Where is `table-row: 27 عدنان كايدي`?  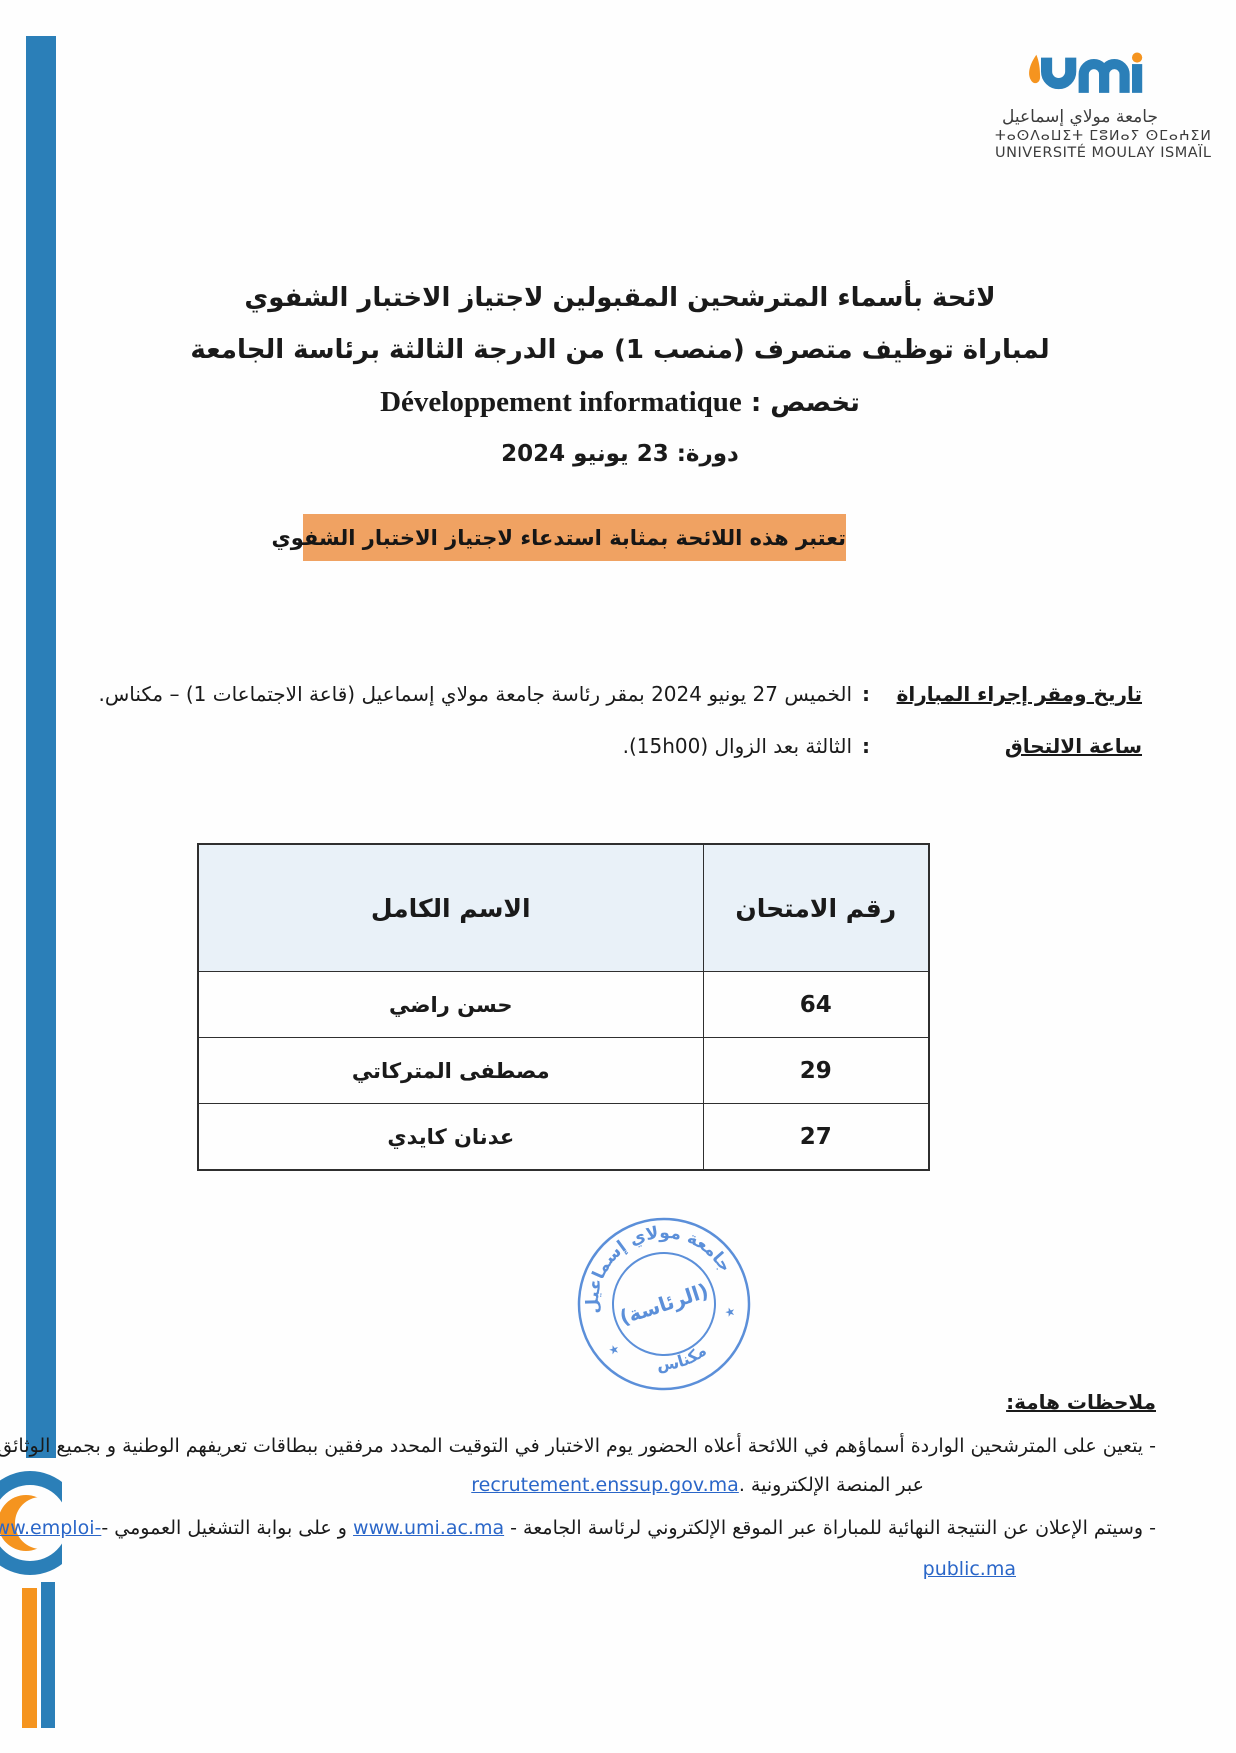
table-row: 27 عدنان كايدي is located at coordinates (563, 1137).